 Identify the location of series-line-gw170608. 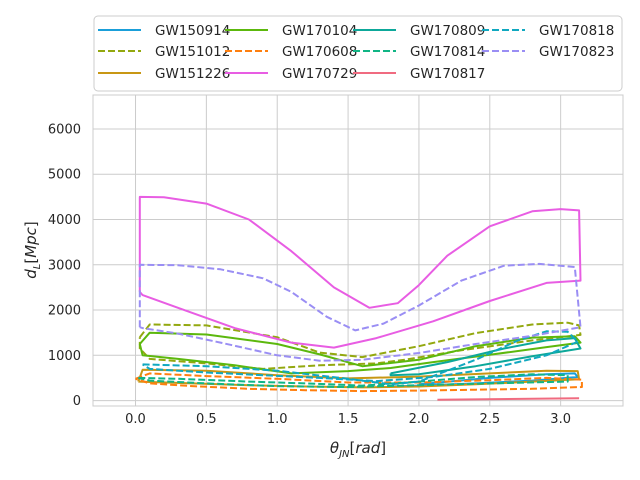
(359, 382).